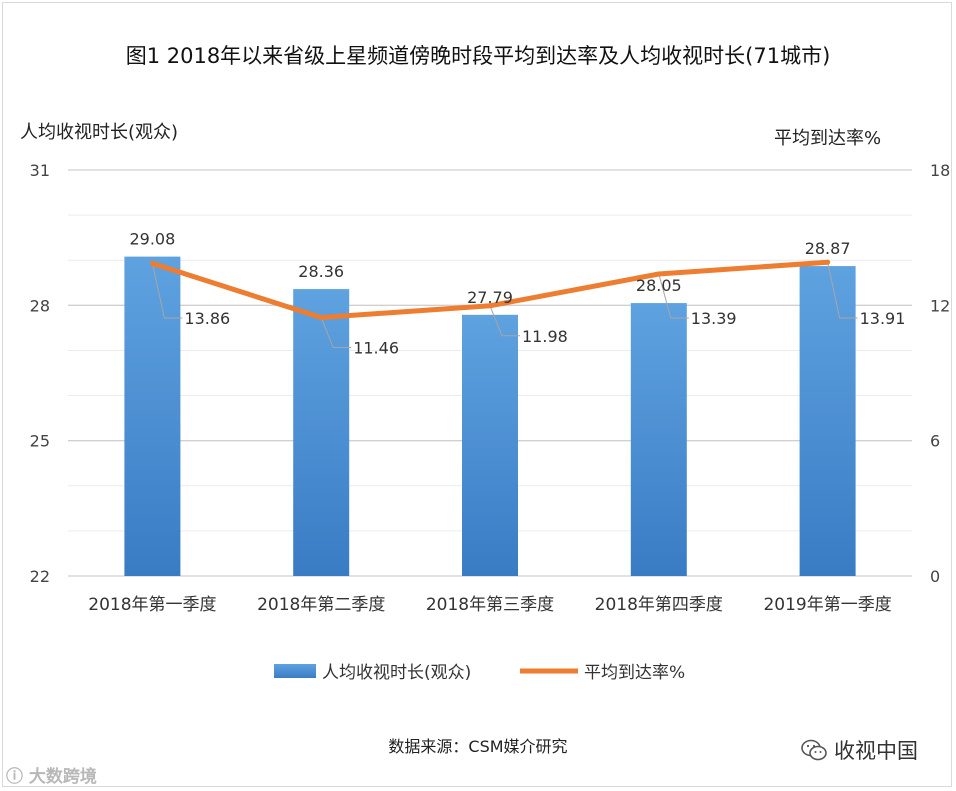 The height and width of the screenshot is (791, 956). Describe the element at coordinates (478, 56) in the screenshot. I see `chart-title: 图1 2018年以来省级上星频道傍晚时段平均到达率及人均收视时长(71城市)` at that location.